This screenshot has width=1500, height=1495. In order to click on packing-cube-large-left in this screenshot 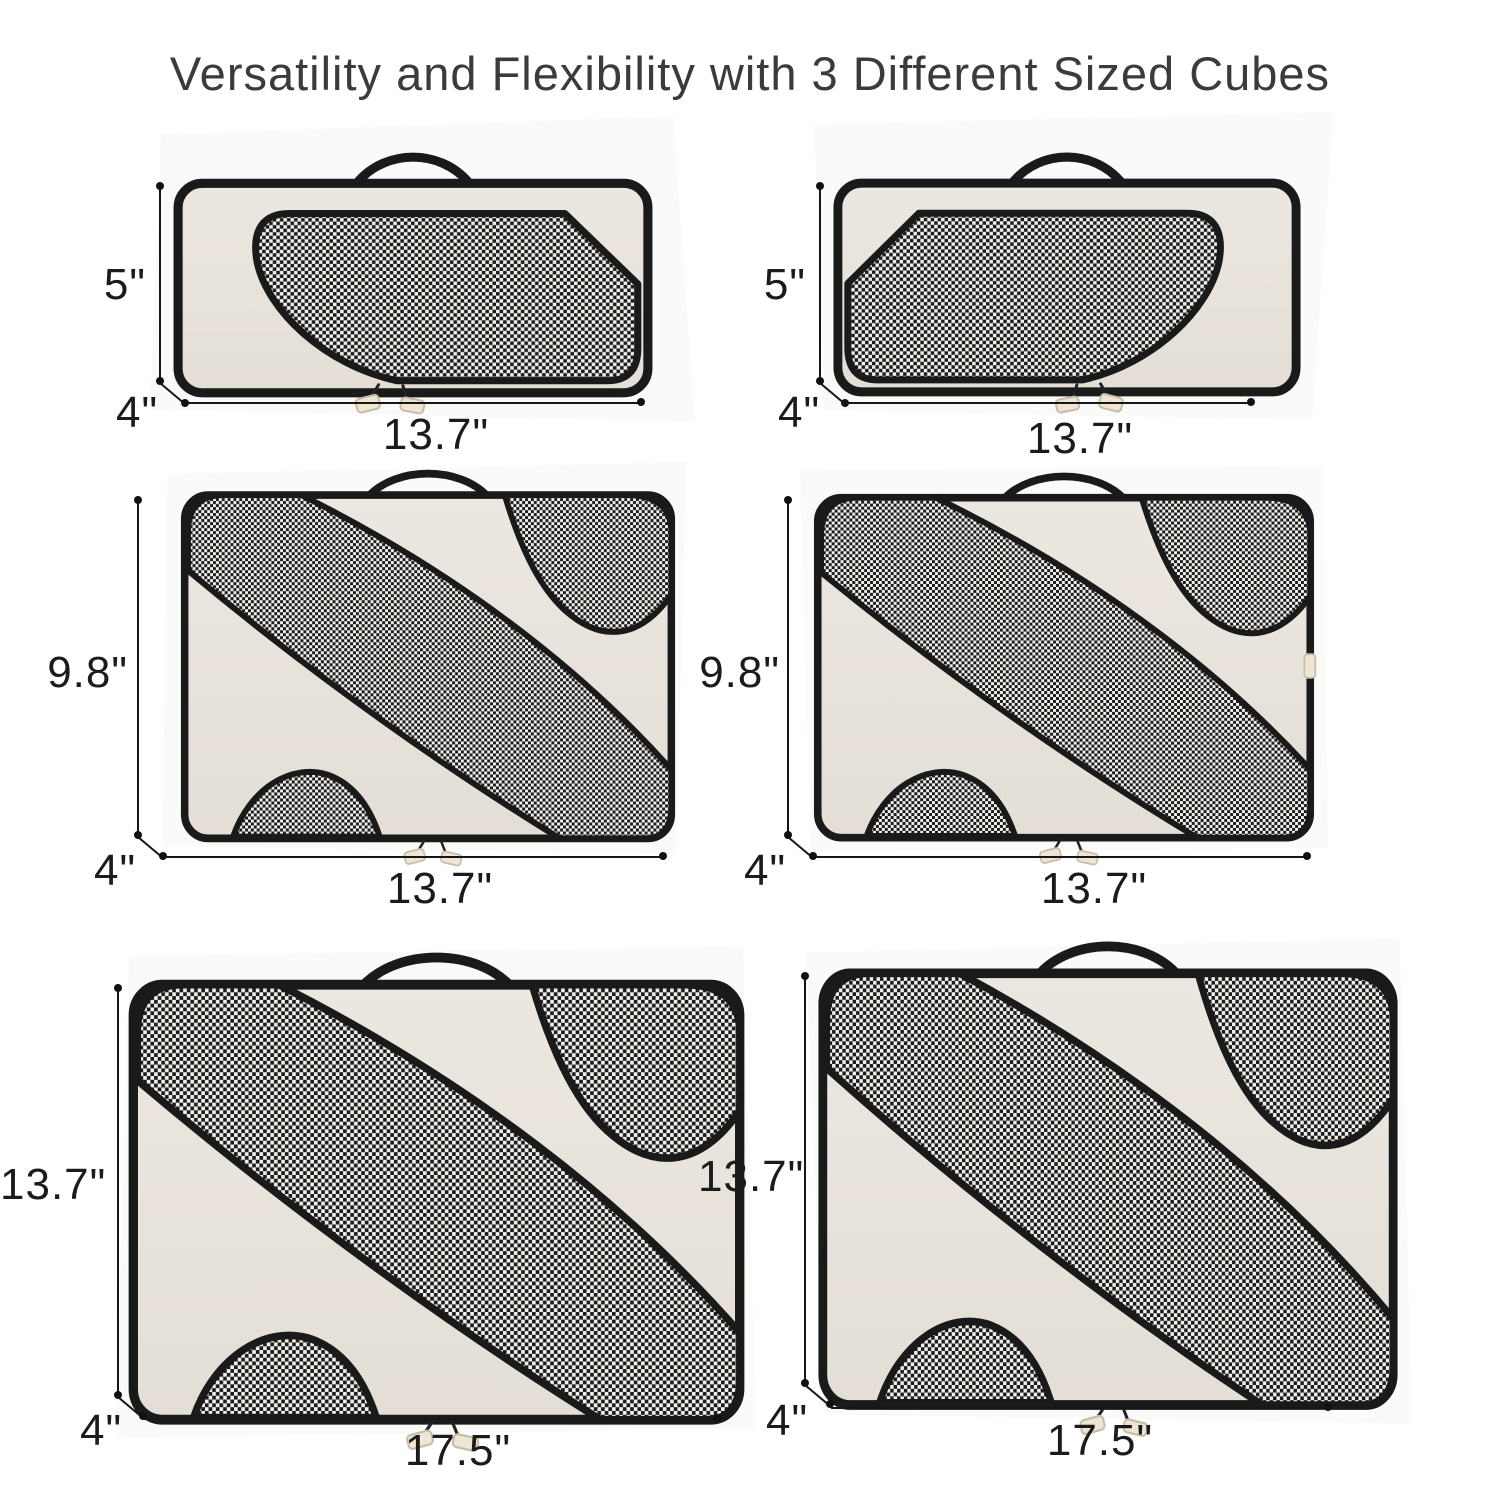, I will do `click(436, 1202)`.